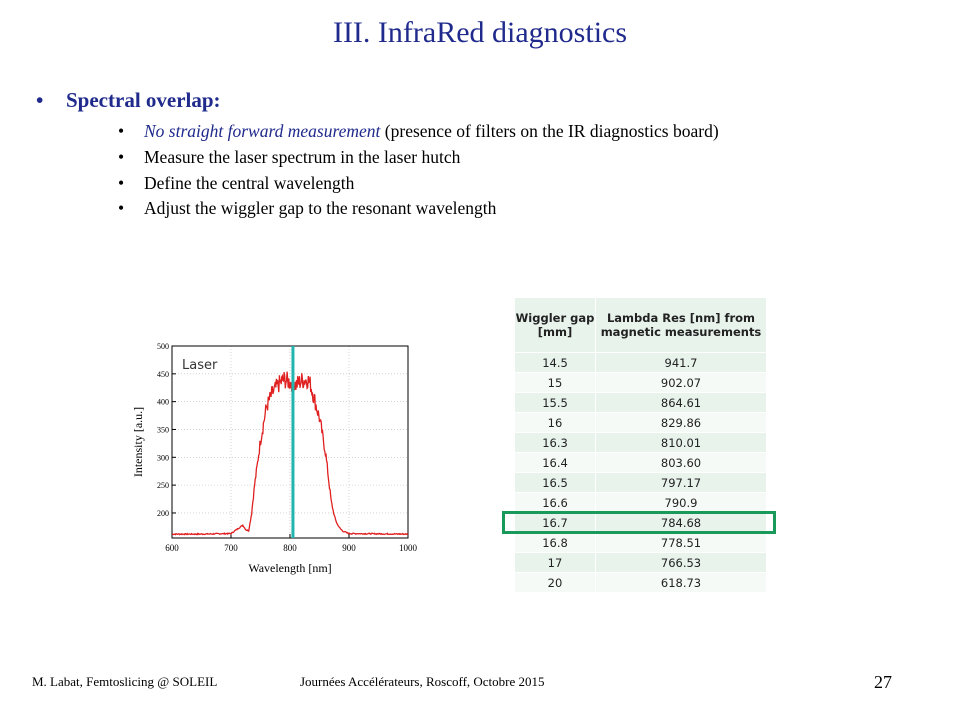 The height and width of the screenshot is (720, 960). Describe the element at coordinates (681, 582) in the screenshot. I see `cell-lambda-res: 618.73` at that location.